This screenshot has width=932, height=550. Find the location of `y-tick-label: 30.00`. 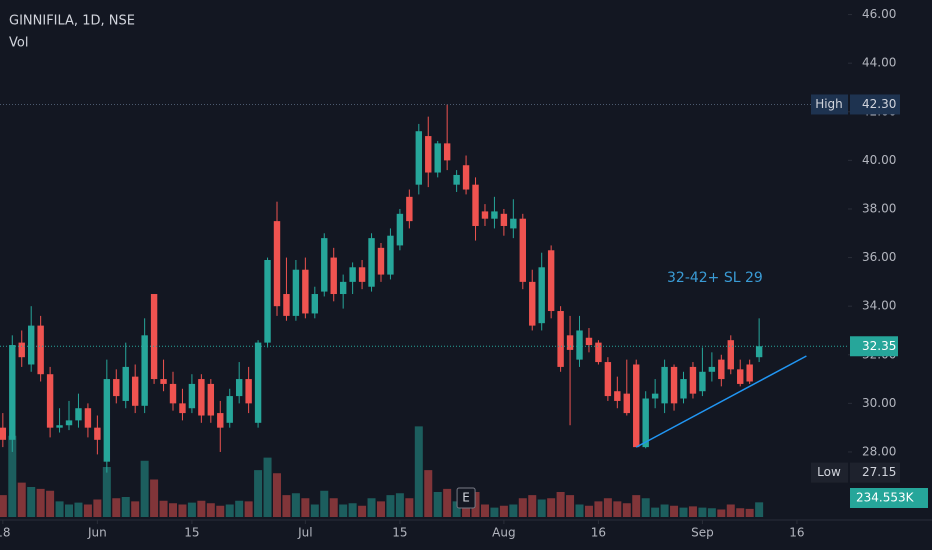

y-tick-label: 30.00 is located at coordinates (879, 403).